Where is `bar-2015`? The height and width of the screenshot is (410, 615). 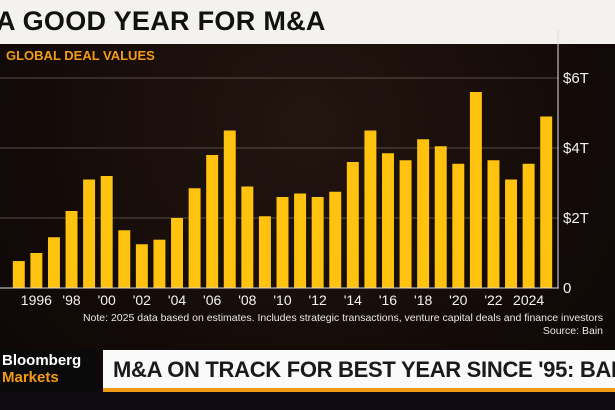 bar-2015 is located at coordinates (370, 209).